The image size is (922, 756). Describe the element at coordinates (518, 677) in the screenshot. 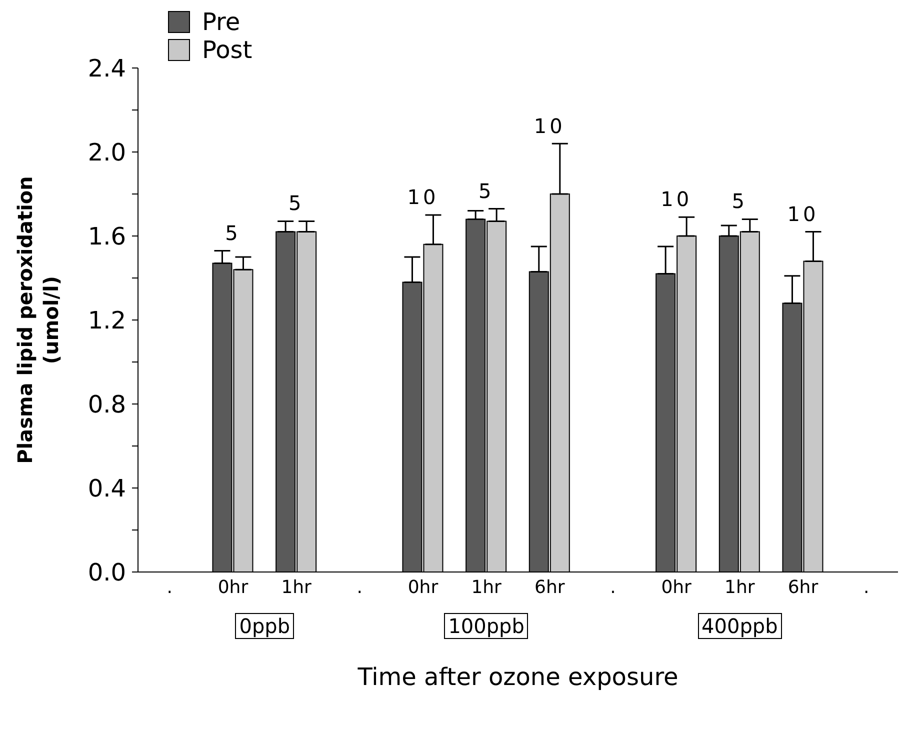

I see `x-axis-title: Time after ozone exposure` at that location.